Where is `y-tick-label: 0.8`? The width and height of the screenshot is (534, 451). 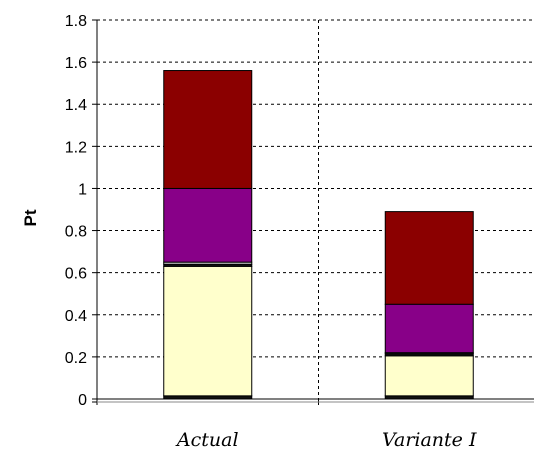 y-tick-label: 0.8 is located at coordinates (76, 232).